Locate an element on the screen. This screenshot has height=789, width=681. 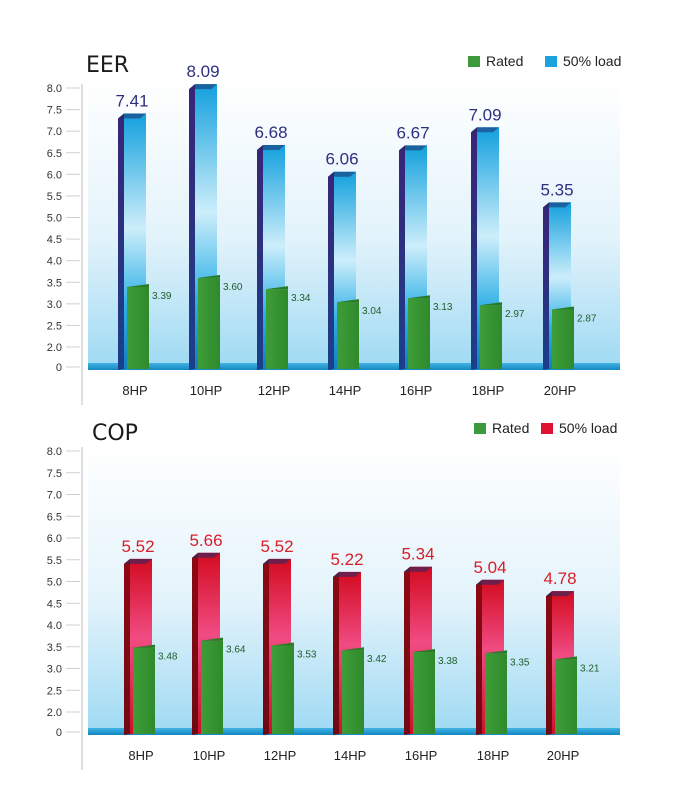
y-tick-label: 5.5 is located at coordinates (54, 561).